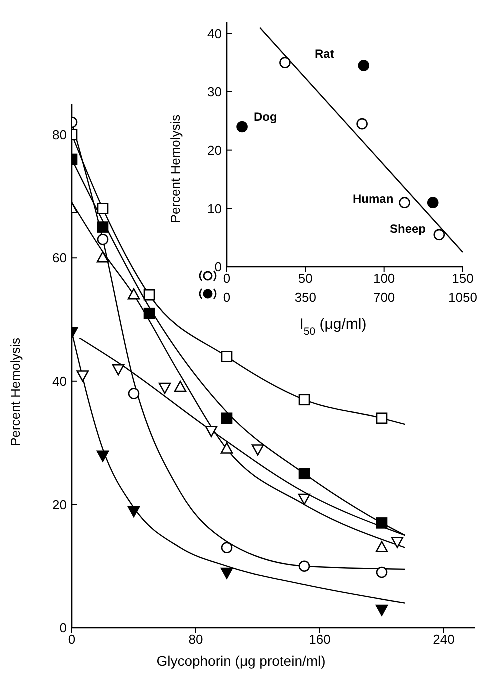 The width and height of the screenshot is (493, 686). Describe the element at coordinates (373, 199) in the screenshot. I see `annotation: Human` at that location.